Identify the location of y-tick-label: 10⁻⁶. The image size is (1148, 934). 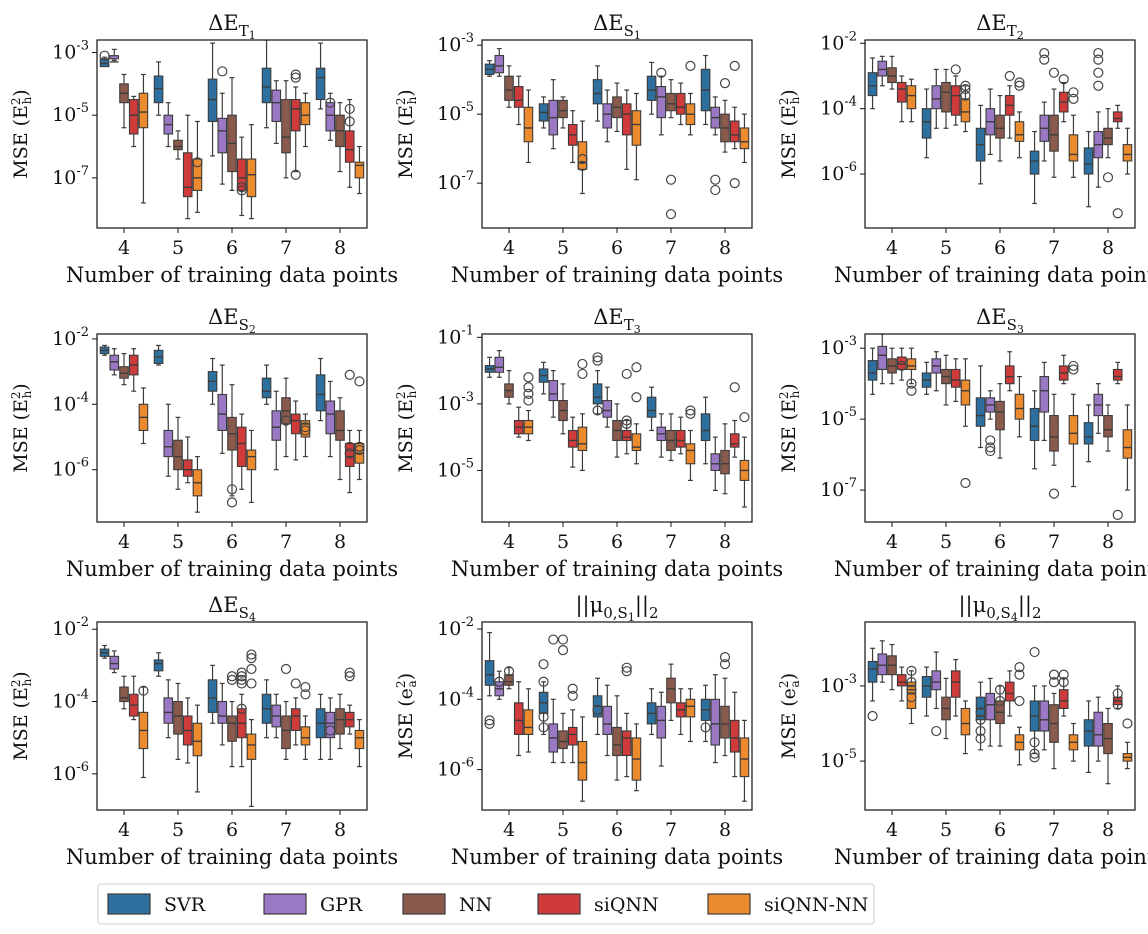
(455, 768).